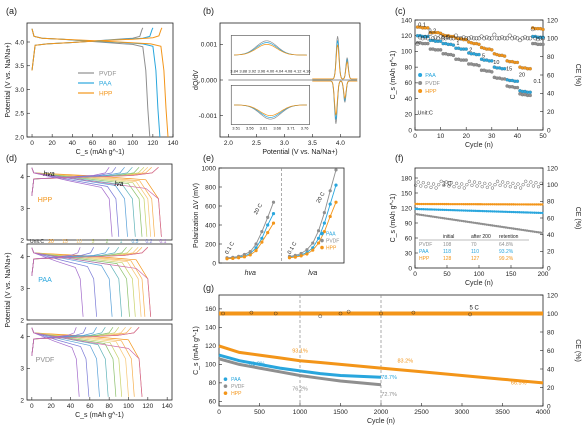 This screenshot has width=585, height=441. What do you see at coordinates (551, 332) in the screenshot?
I see `panel-g-y2-tick-label: 80` at bounding box center [551, 332].